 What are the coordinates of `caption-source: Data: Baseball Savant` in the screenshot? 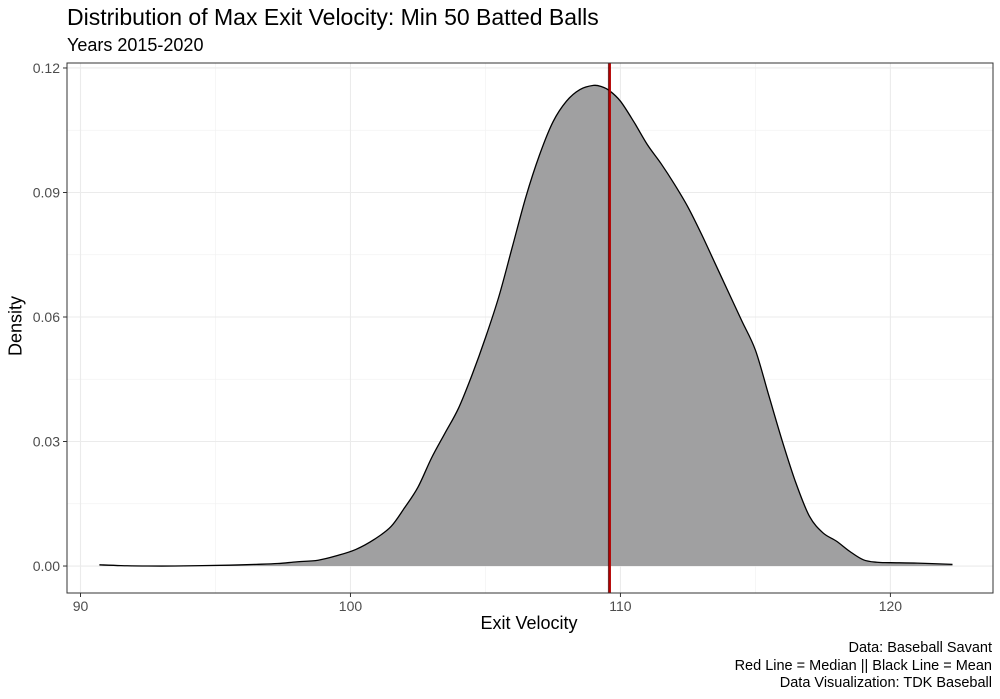 It's located at (920, 648).